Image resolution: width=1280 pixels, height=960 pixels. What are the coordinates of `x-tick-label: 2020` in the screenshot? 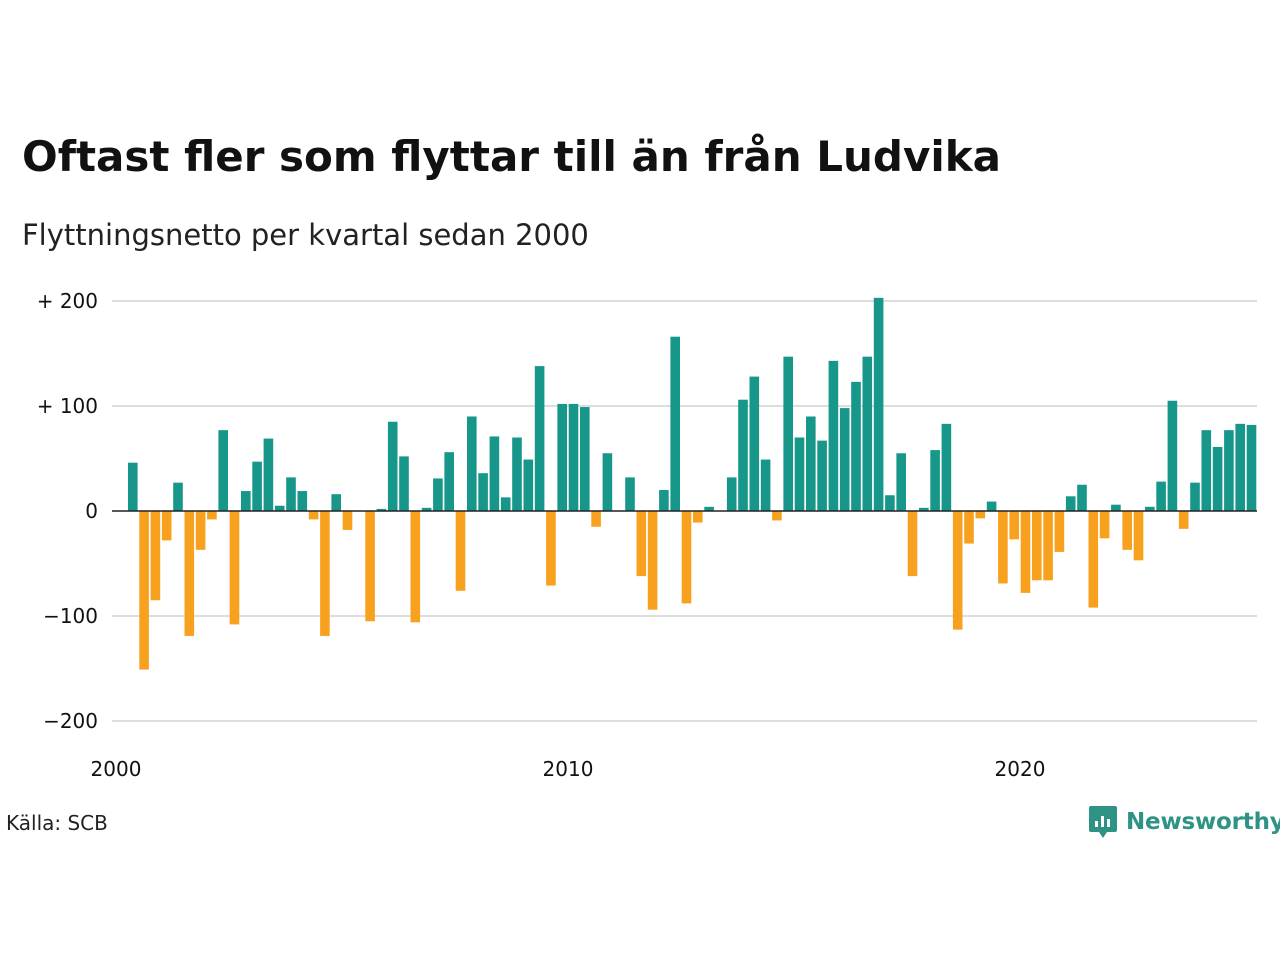 It's located at (1020, 769).